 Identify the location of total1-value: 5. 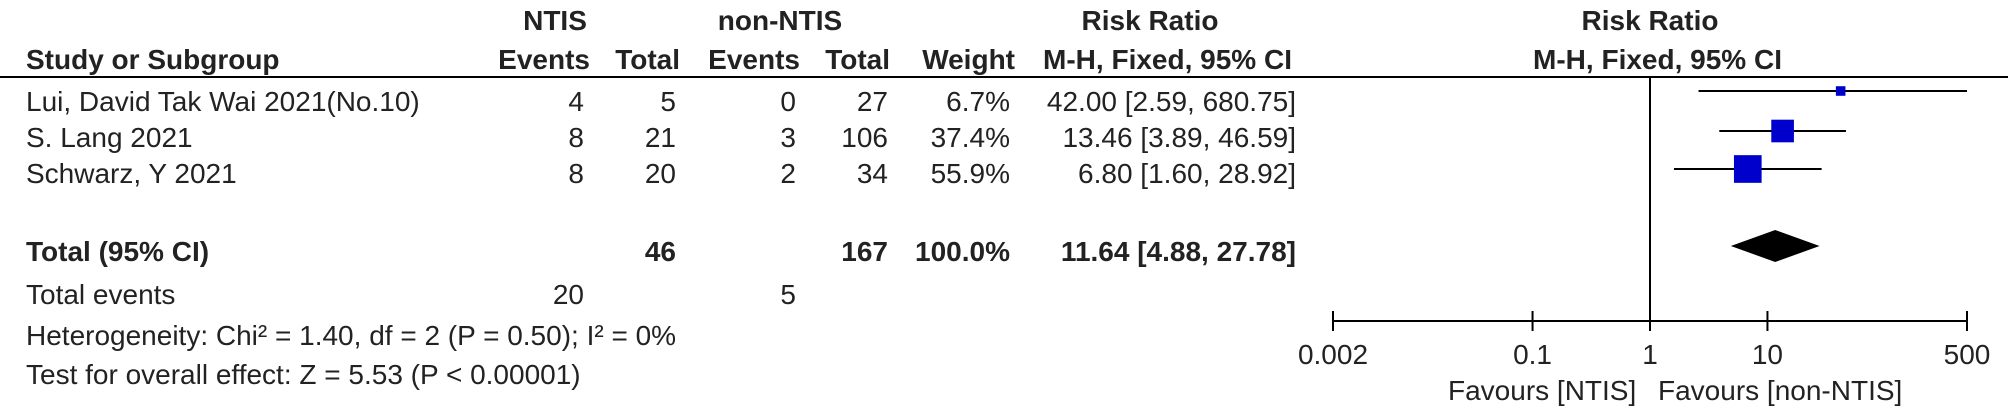
(668, 101).